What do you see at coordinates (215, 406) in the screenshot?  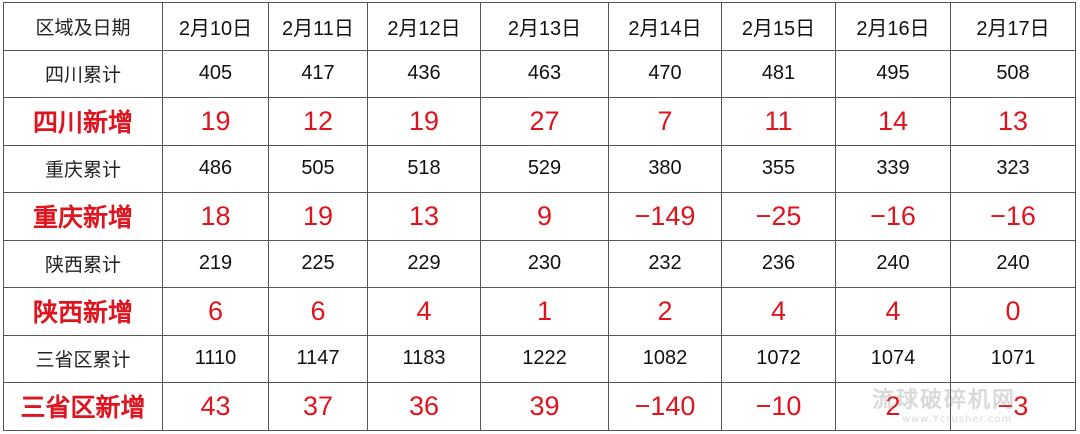 I see `value-cell: 43` at bounding box center [215, 406].